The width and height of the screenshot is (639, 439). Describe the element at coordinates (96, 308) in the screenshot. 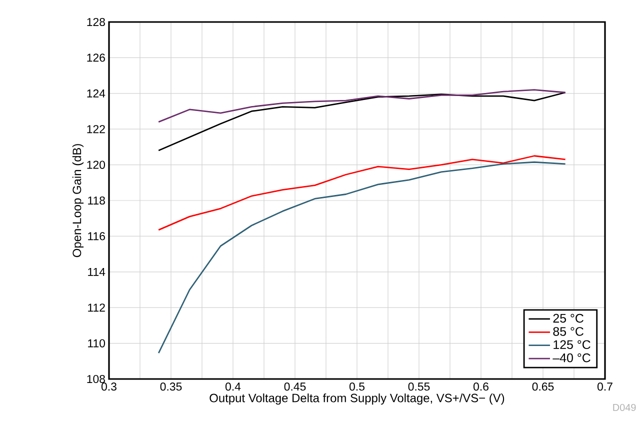

I see `y-tick-label: 112` at that location.